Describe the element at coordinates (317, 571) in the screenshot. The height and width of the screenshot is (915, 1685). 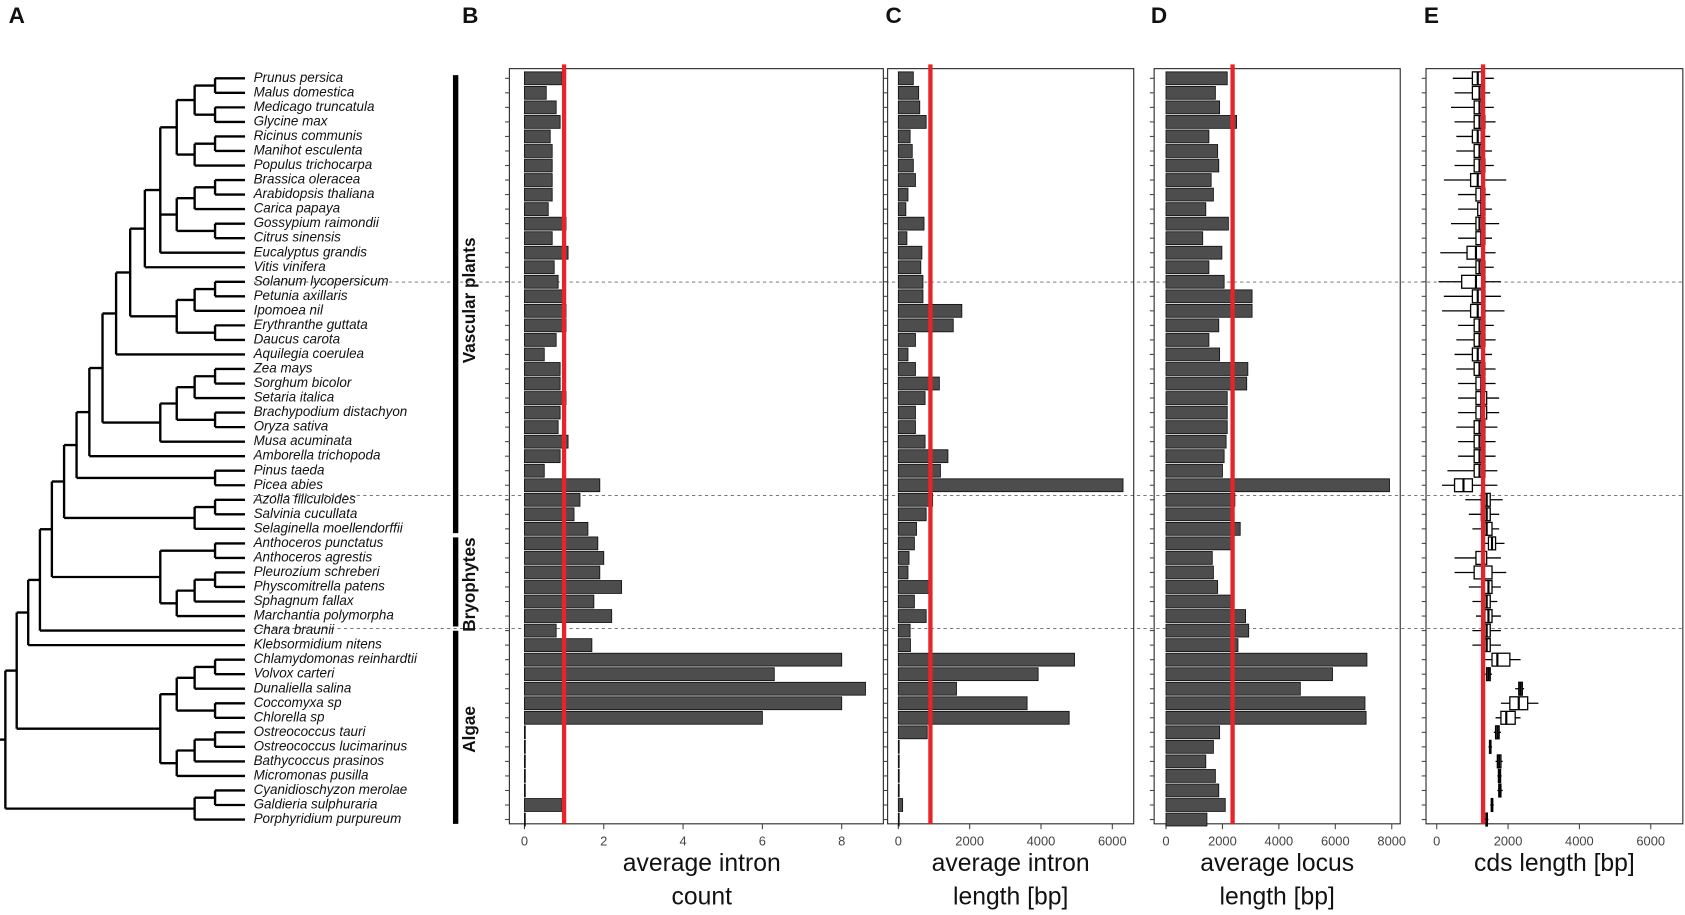
I see `species-label: Pleurozium schreberi` at that location.